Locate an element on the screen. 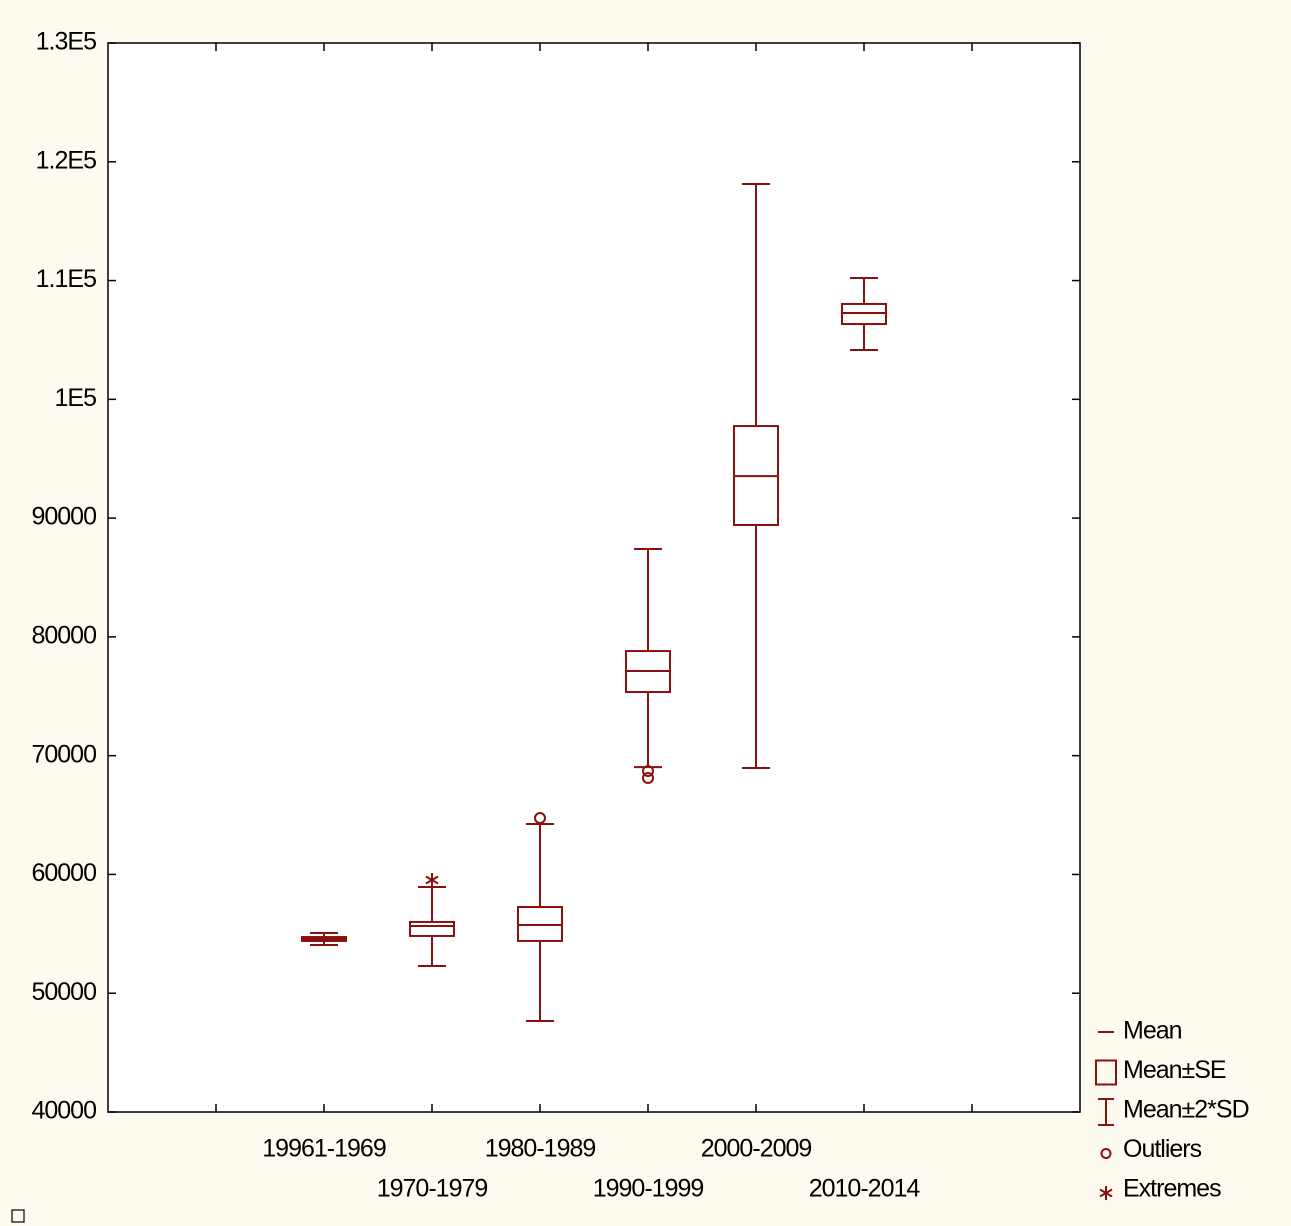 The image size is (1291, 1226). y-tick-label: 60000 is located at coordinates (63, 873).